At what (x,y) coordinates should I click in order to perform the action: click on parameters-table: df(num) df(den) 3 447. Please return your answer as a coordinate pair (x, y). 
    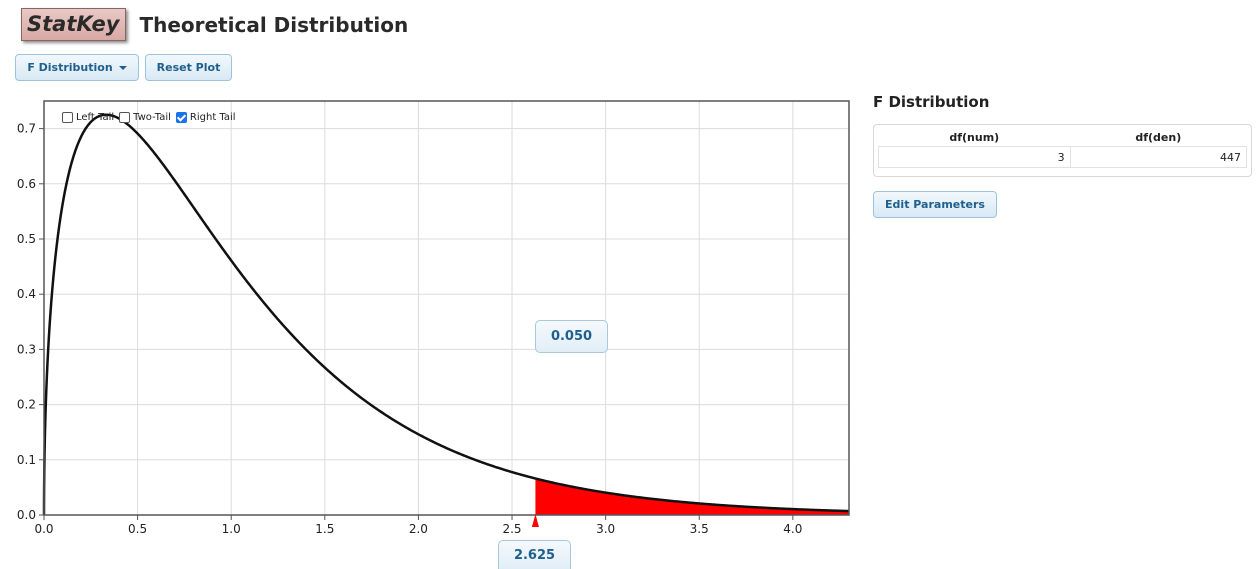
    Looking at the image, I should click on (1062, 150).